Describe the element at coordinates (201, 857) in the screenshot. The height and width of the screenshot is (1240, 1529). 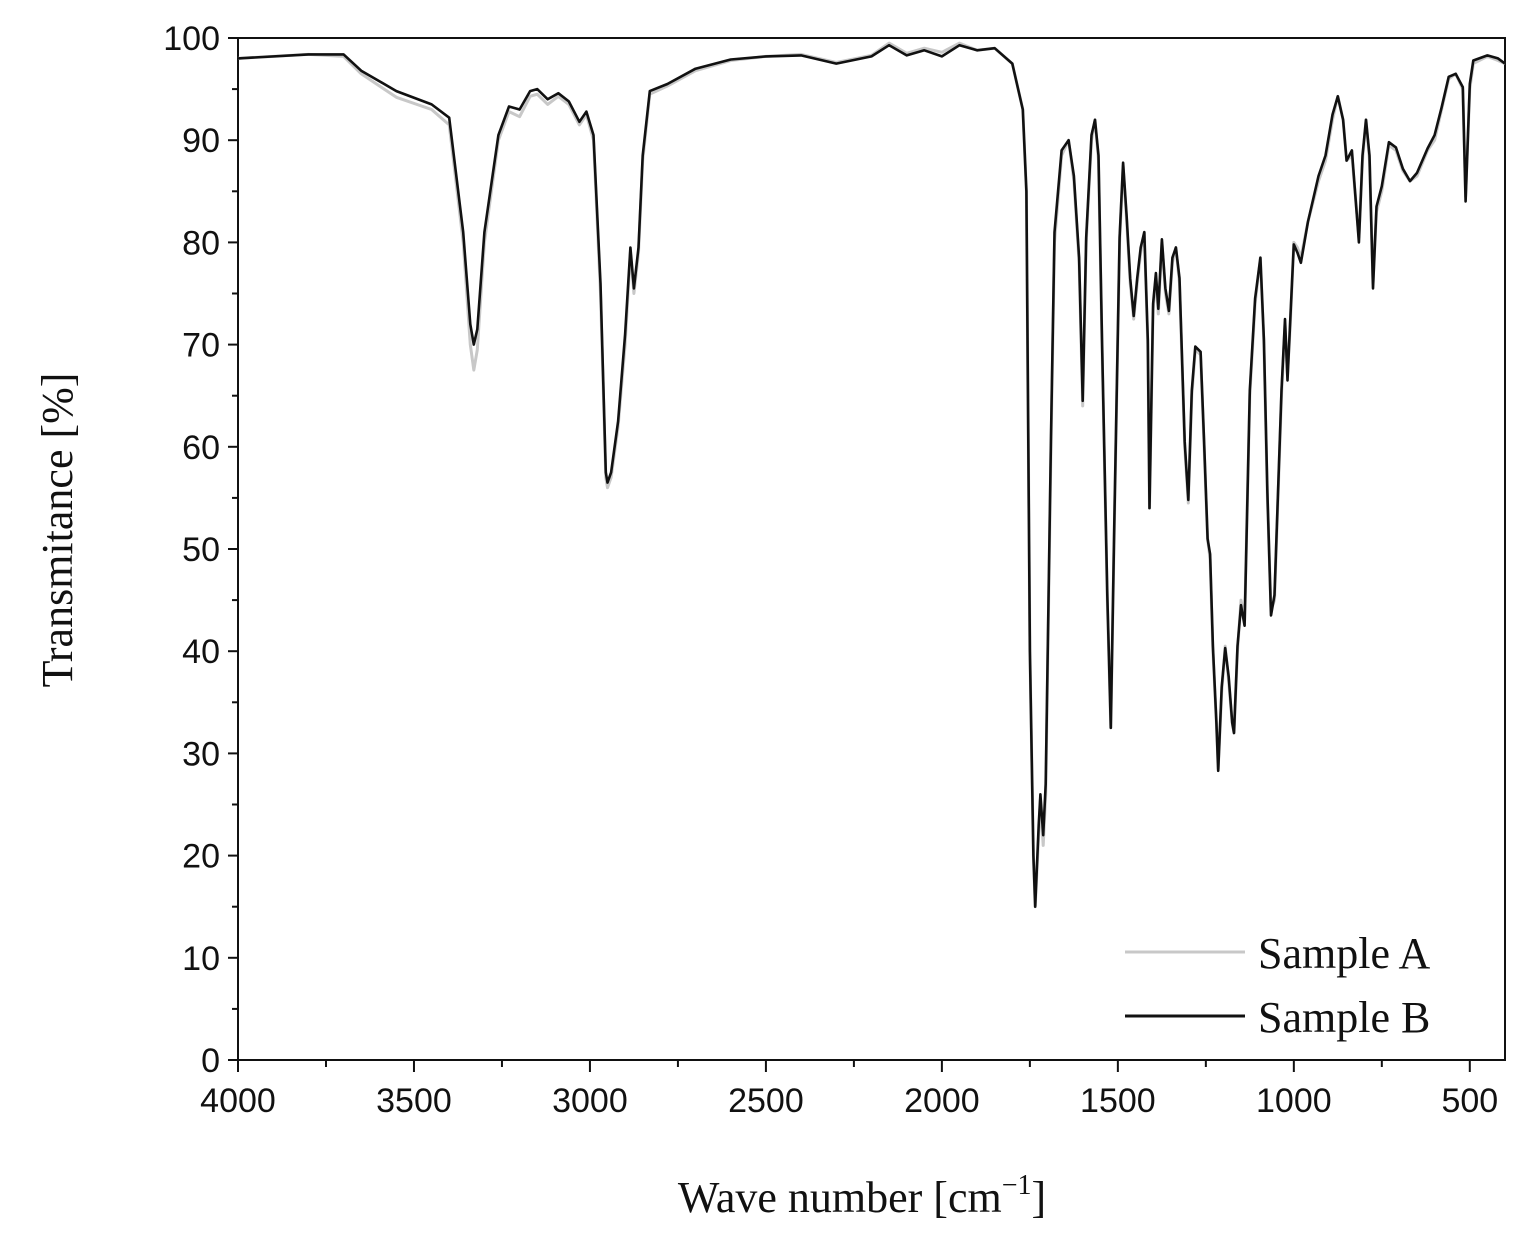
I see `y-tick-label: 20` at that location.